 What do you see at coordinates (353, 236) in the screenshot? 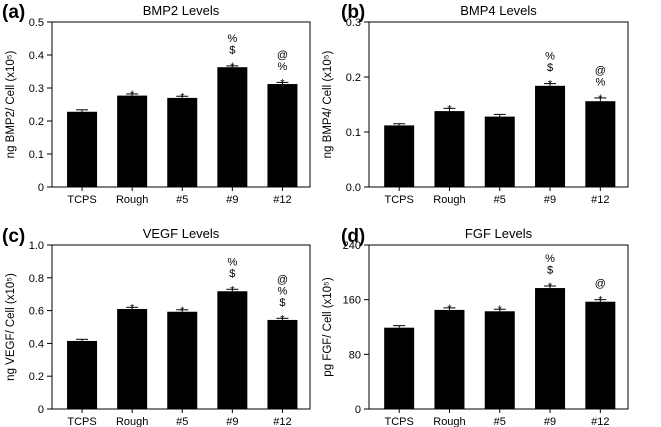
I see `panel-letter: (d)` at bounding box center [353, 236].